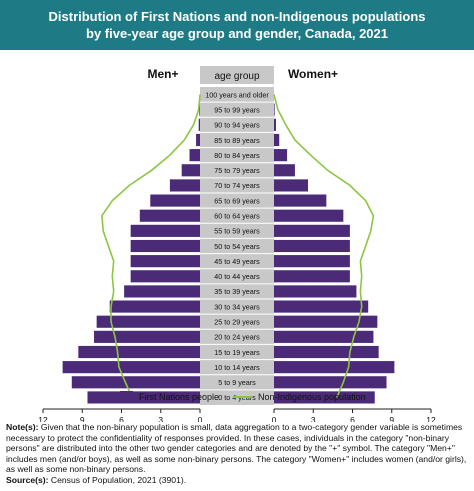  I want to click on source-text: Census of Population, 2021 (3901)., so click(117, 479).